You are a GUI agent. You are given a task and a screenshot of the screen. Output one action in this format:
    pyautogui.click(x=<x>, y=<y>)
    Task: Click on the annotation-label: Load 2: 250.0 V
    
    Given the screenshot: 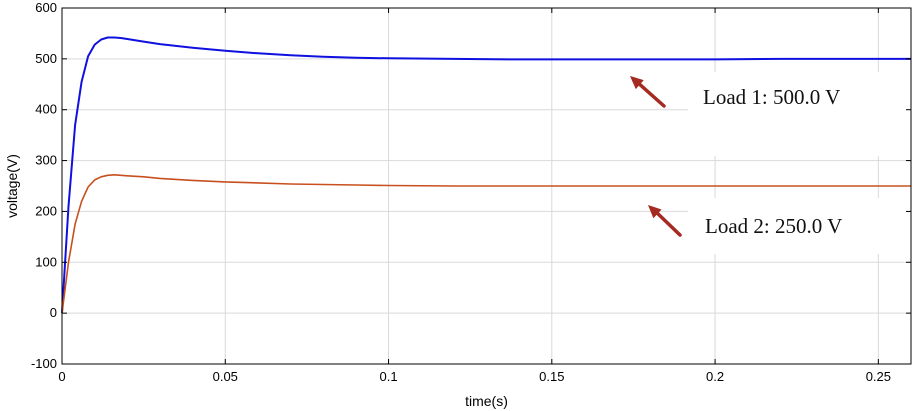 What is the action you would take?
    pyautogui.click(x=773, y=226)
    